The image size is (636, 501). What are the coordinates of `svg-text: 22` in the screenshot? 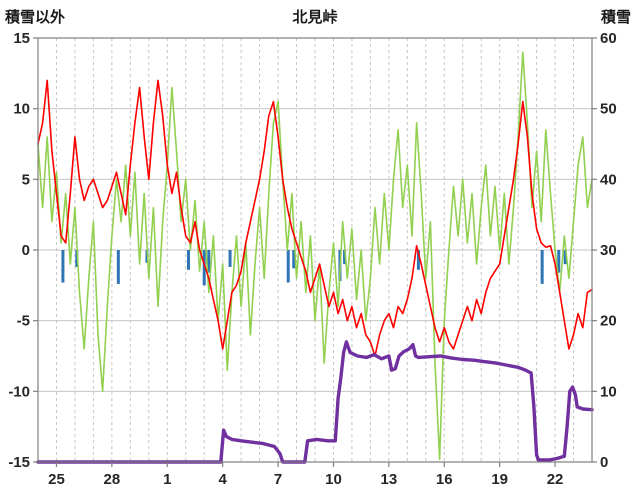 It's located at (555, 479).